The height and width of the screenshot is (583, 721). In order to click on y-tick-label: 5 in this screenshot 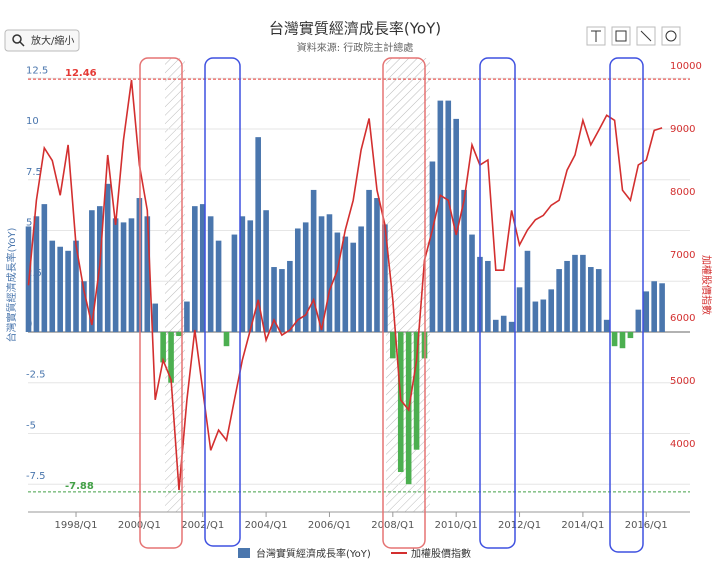, I will do `click(29, 223)`.